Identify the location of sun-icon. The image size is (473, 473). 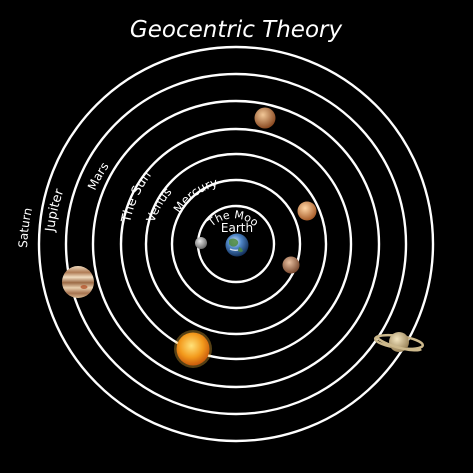
(193, 349).